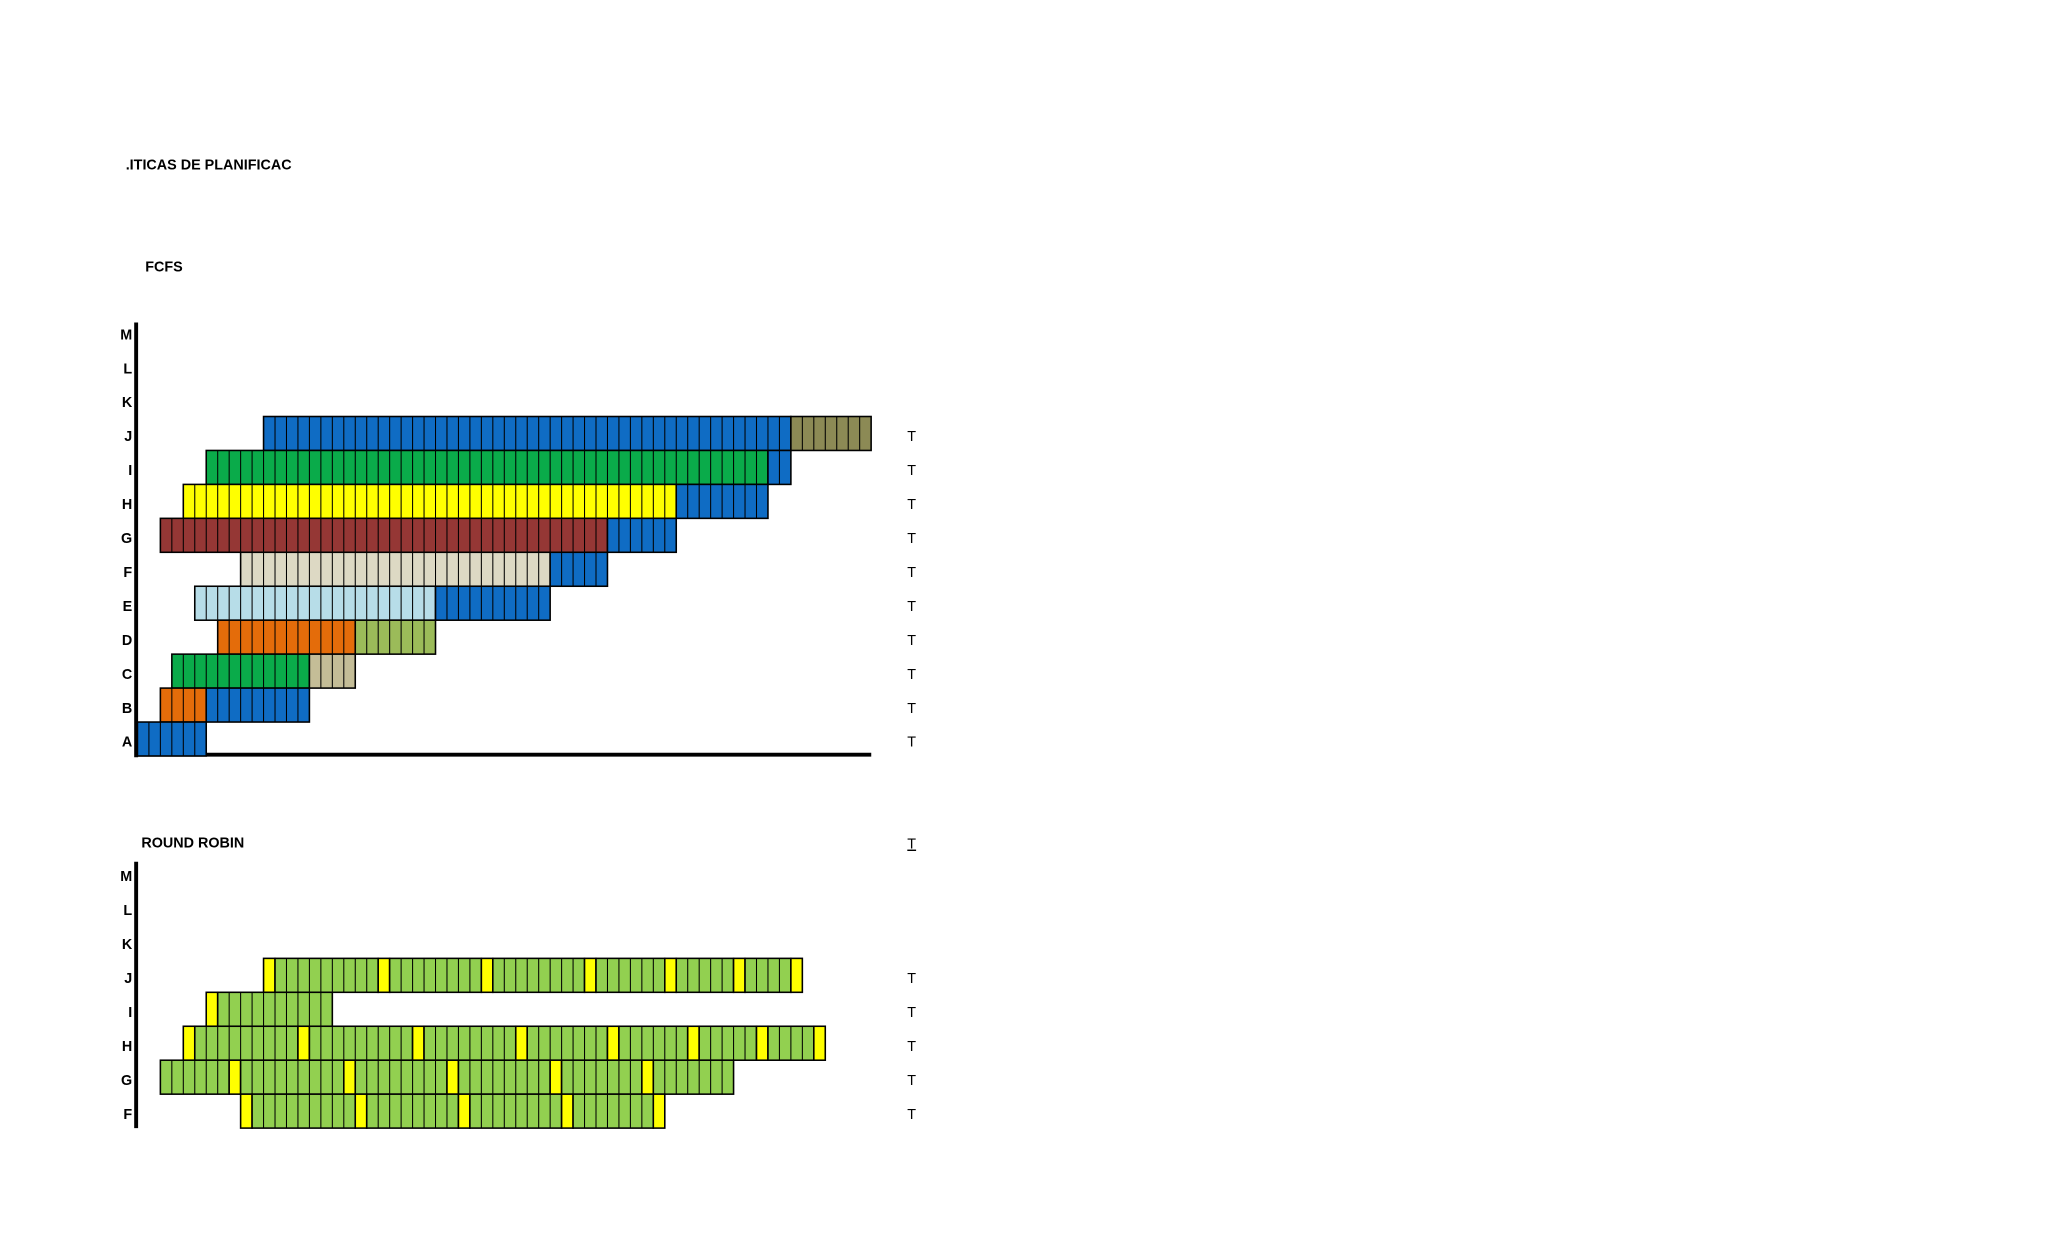 The width and height of the screenshot is (2048, 1243). I want to click on section-title: ROUND ROBIN, so click(192, 843).